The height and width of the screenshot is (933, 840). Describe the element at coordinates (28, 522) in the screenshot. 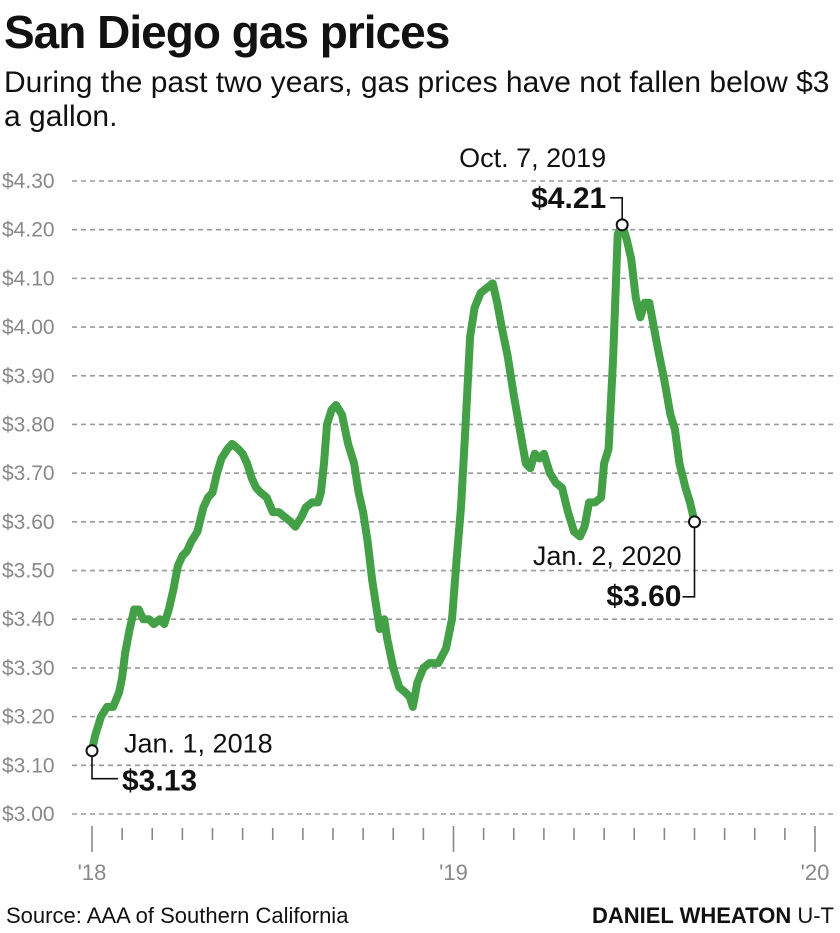

I see `y-tick-label: $3.60` at that location.